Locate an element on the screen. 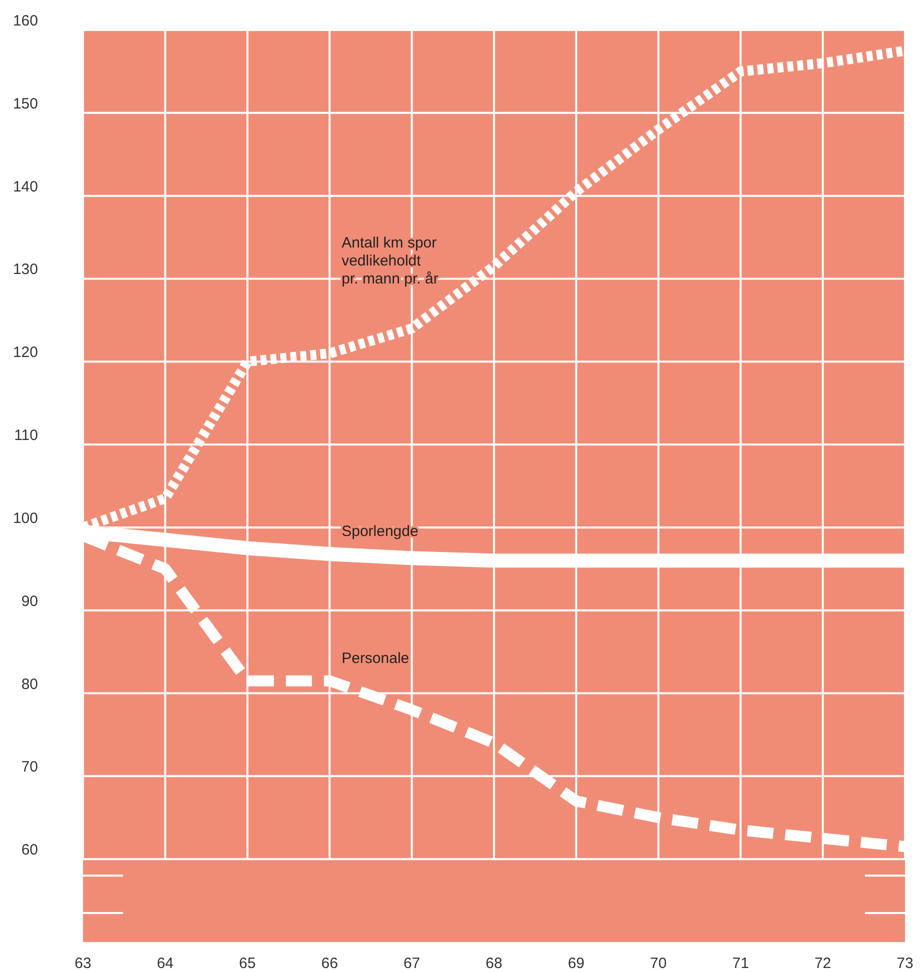  y-tick-label: 150 is located at coordinates (25, 103).